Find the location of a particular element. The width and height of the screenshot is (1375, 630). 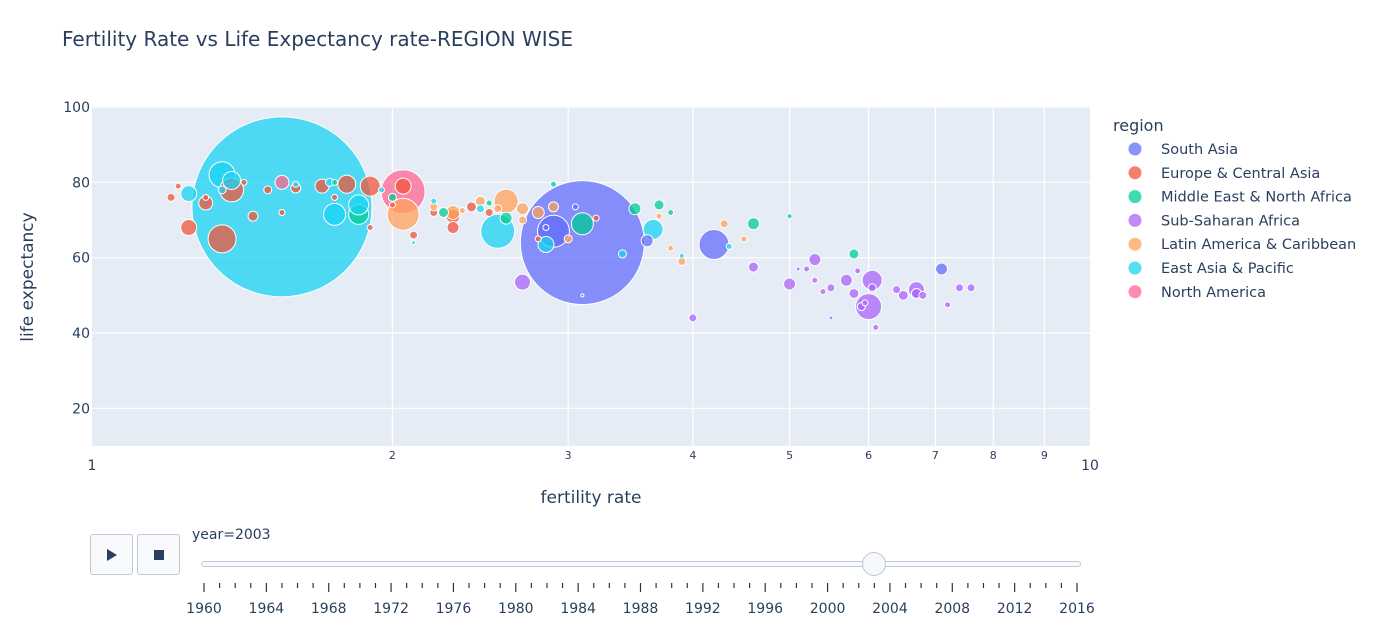

x-tick-label: 9 is located at coordinates (1044, 455).